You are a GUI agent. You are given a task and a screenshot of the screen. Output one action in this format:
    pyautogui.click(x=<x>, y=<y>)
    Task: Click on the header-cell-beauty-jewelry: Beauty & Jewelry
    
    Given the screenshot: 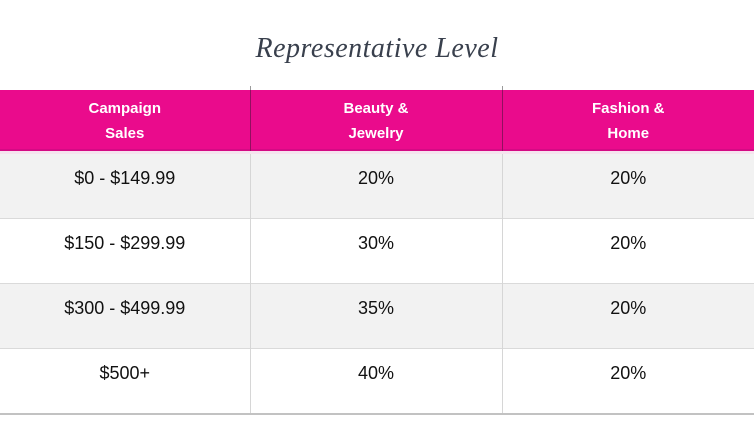 What is the action you would take?
    pyautogui.click(x=375, y=122)
    